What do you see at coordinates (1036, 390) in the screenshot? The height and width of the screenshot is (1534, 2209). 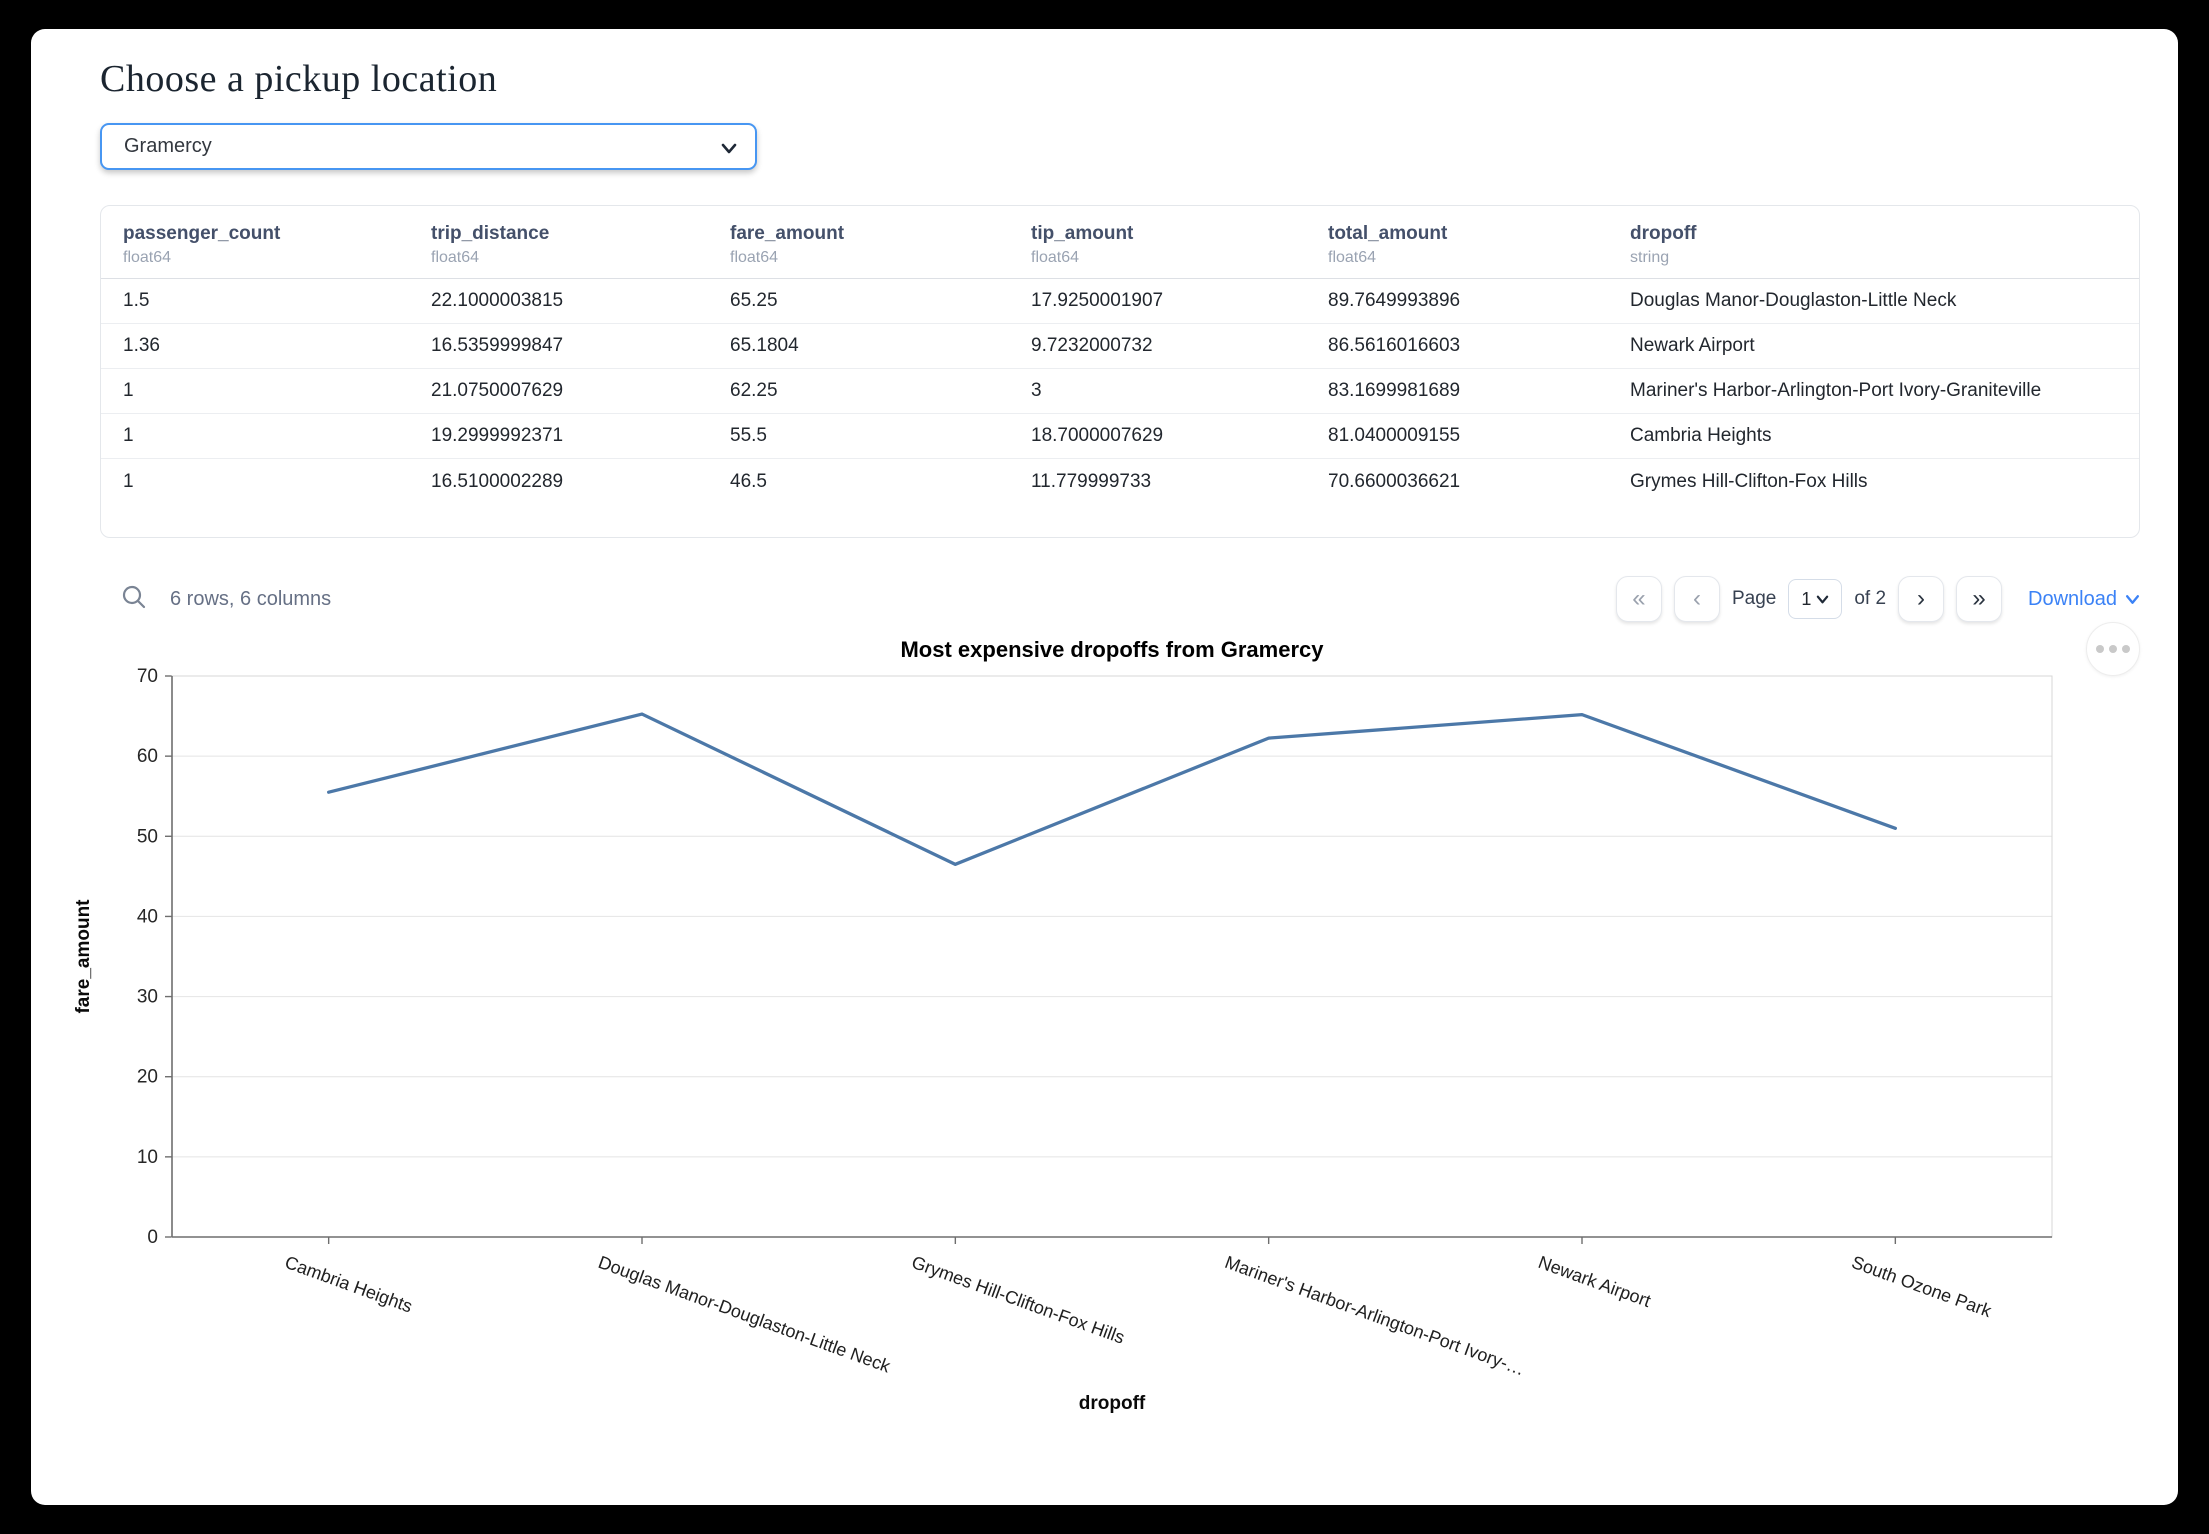 I see `table-cell: 3` at bounding box center [1036, 390].